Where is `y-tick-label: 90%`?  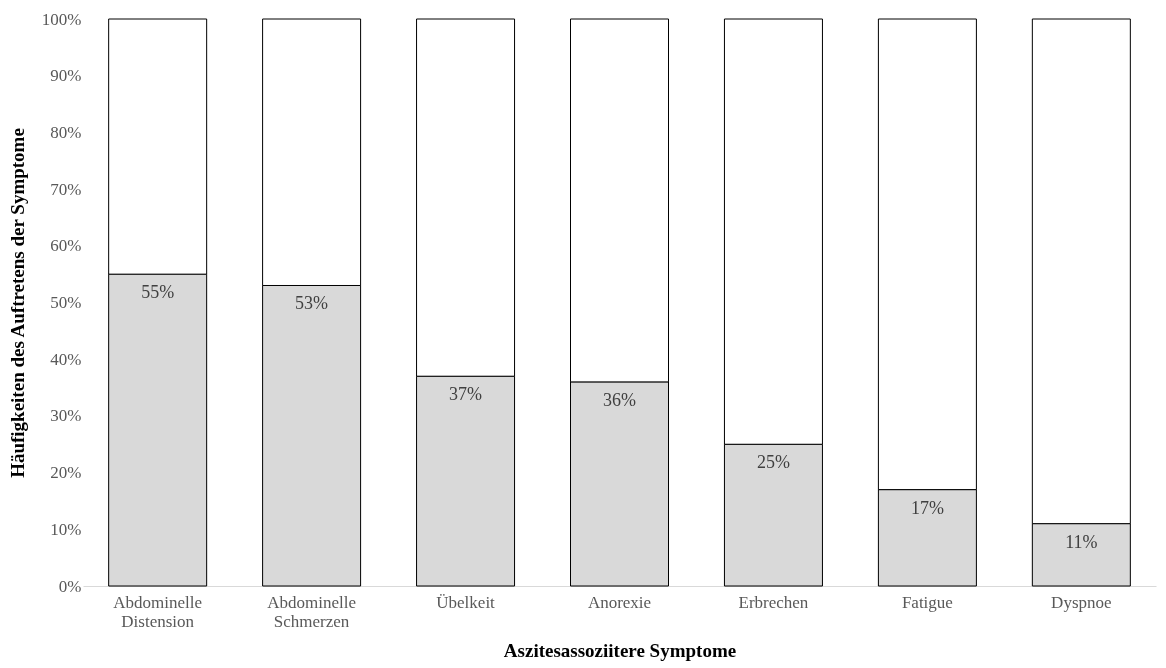
y-tick-label: 90% is located at coordinates (66, 76).